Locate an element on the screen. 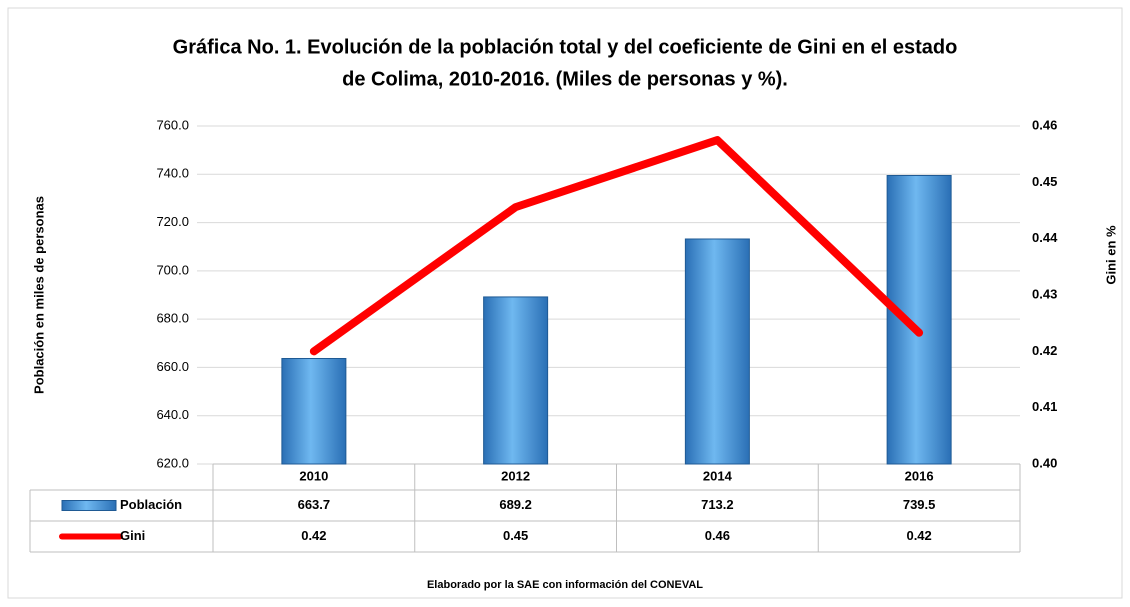 This screenshot has width=1130, height=607. y2-axis-label: Gini en % is located at coordinates (1110, 255).